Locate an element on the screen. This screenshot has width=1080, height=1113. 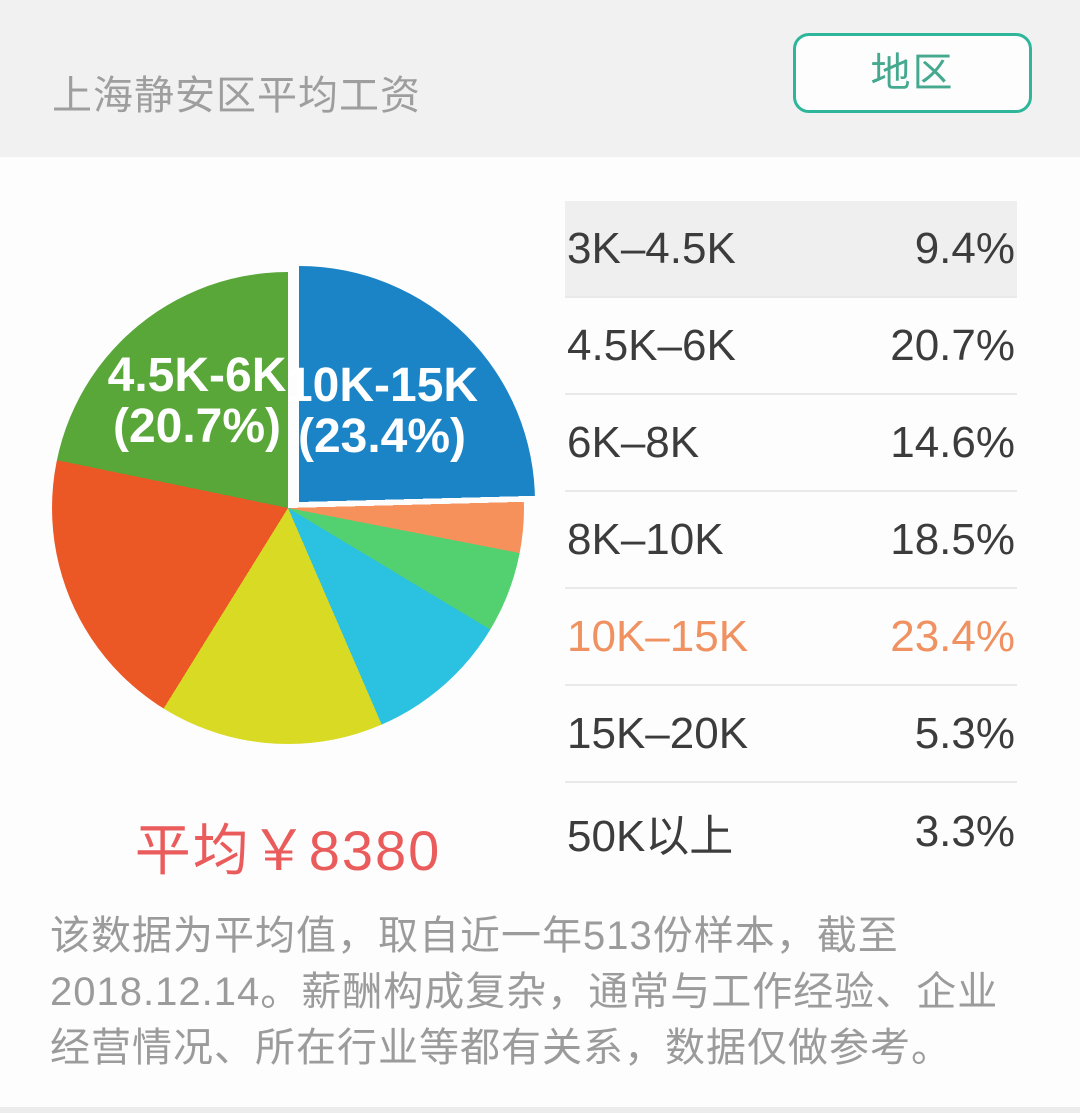
bottom-divider is located at coordinates (540, 1110).